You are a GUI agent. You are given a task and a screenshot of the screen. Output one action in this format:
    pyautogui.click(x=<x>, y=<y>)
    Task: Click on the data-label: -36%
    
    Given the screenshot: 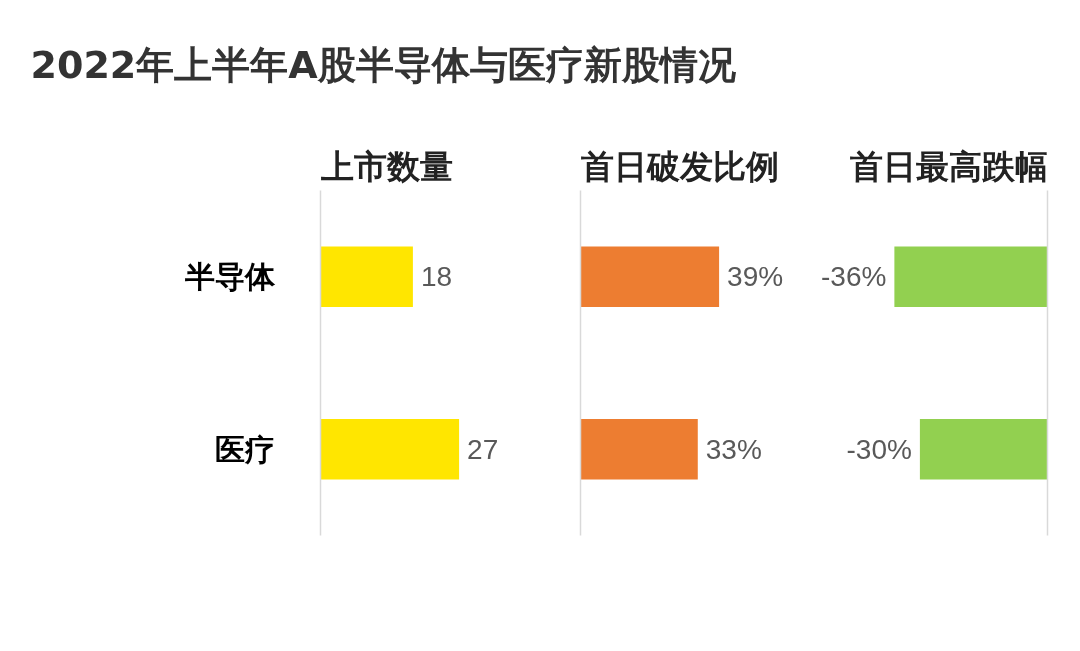 What is the action you would take?
    pyautogui.click(x=854, y=277)
    